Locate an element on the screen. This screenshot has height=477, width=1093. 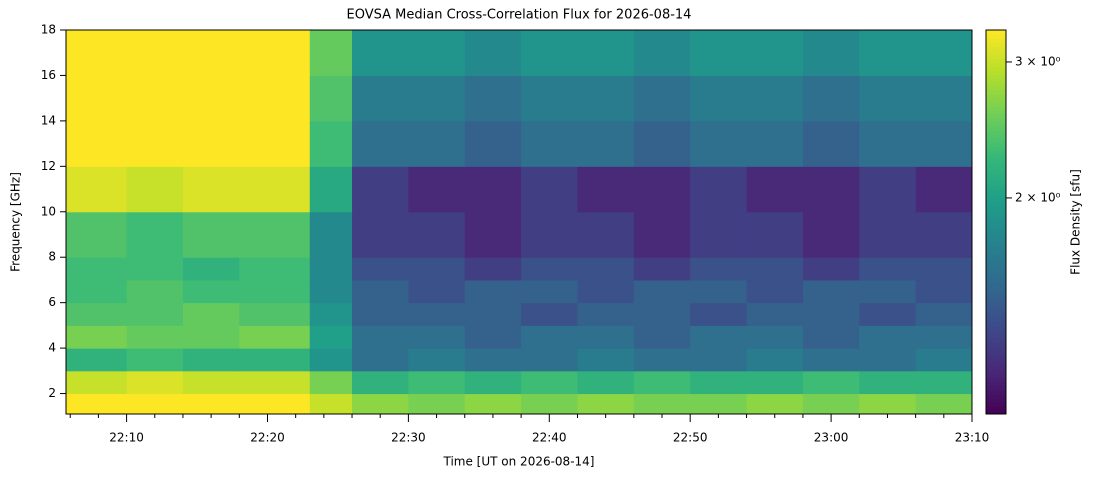
colorbar-tick-label: 2 × 10⁰ is located at coordinates (1038, 197).